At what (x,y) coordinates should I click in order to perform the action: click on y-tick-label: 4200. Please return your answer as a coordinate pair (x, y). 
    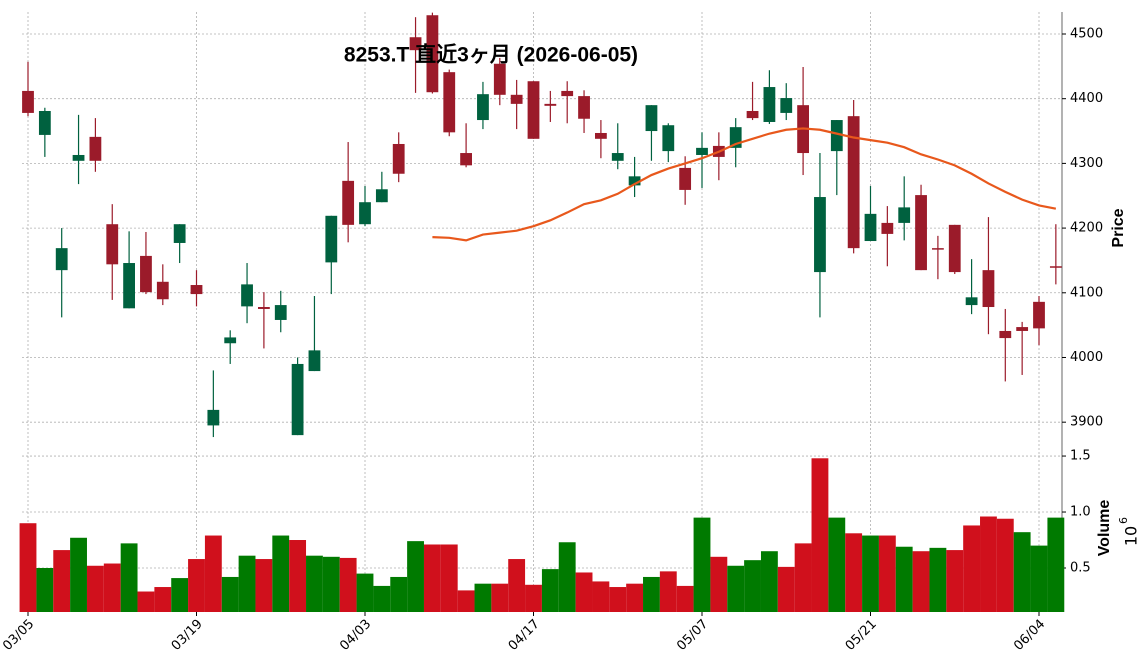
    Looking at the image, I should click on (1086, 228).